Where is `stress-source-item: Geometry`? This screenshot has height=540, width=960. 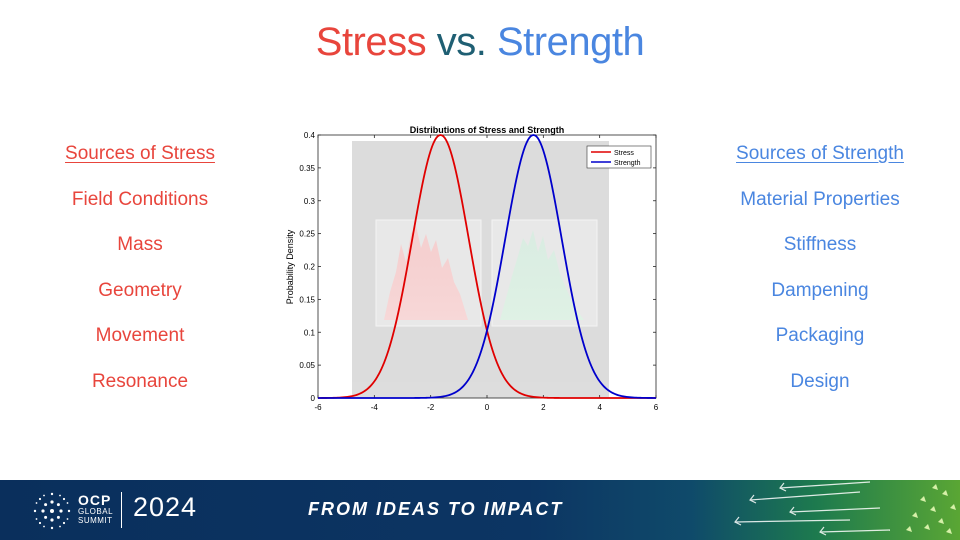 stress-source-item: Geometry is located at coordinates (140, 290).